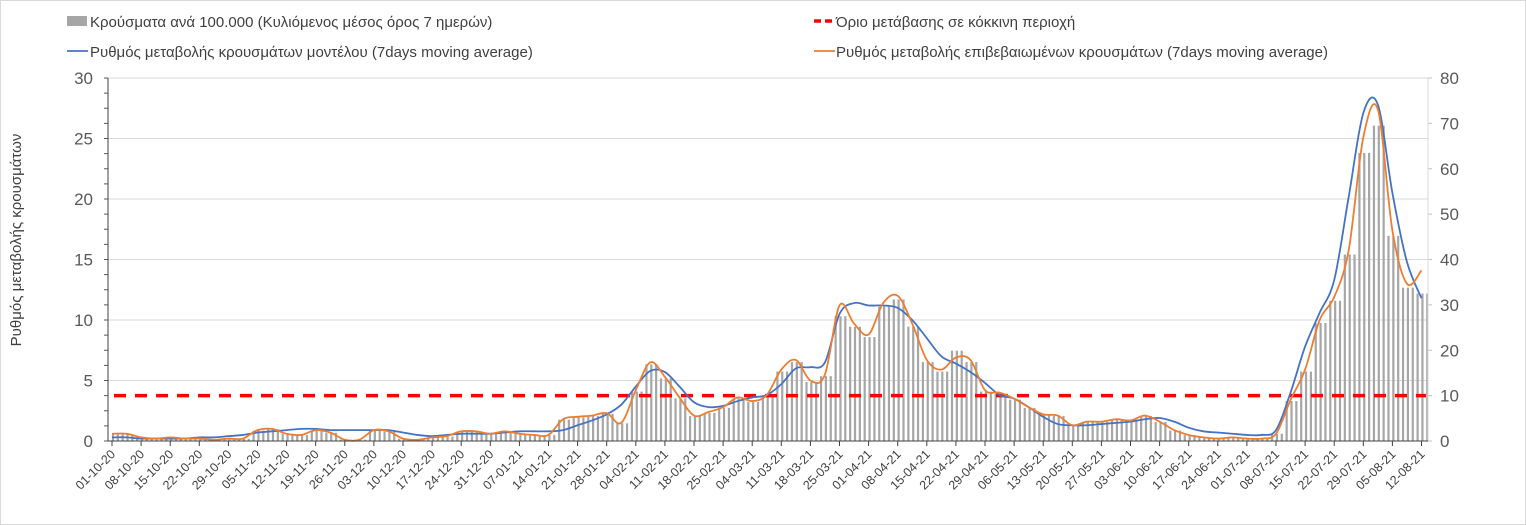 This screenshot has width=1526, height=525. I want to click on y-right-tick-label: 70, so click(1449, 123).